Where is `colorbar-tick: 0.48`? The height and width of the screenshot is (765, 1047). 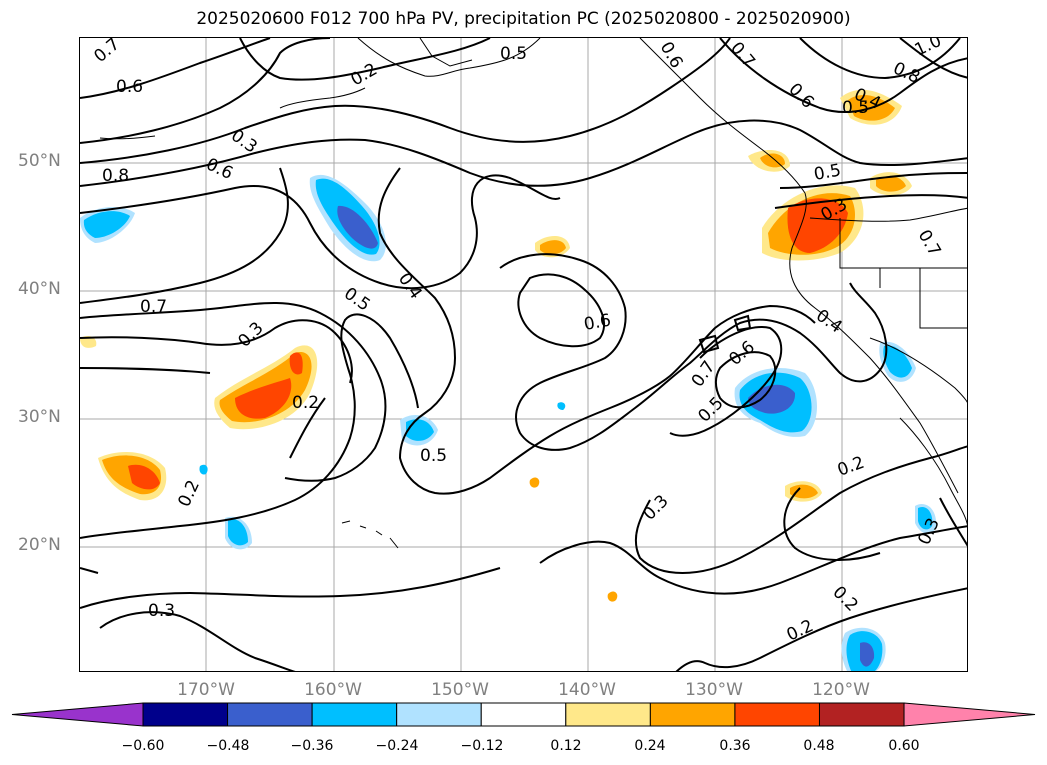
colorbar-tick: 0.48 is located at coordinates (819, 746).